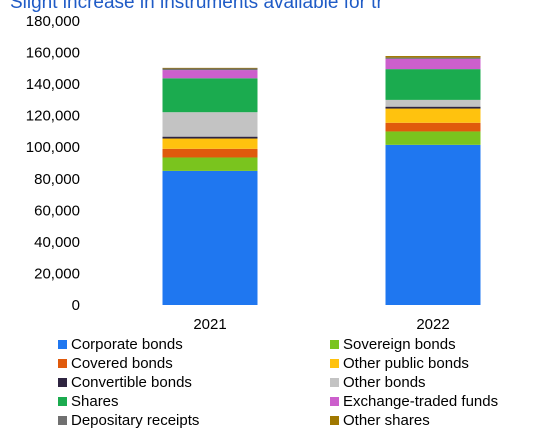 The width and height of the screenshot is (539, 434). I want to click on y-tick-label: 120,000, so click(53, 116).